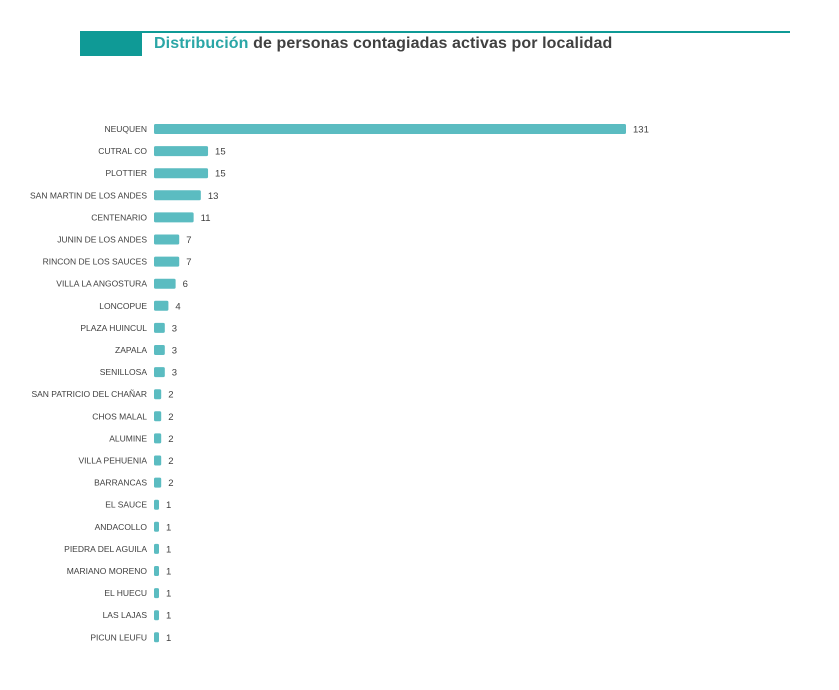  I want to click on value-label: 4, so click(177, 306).